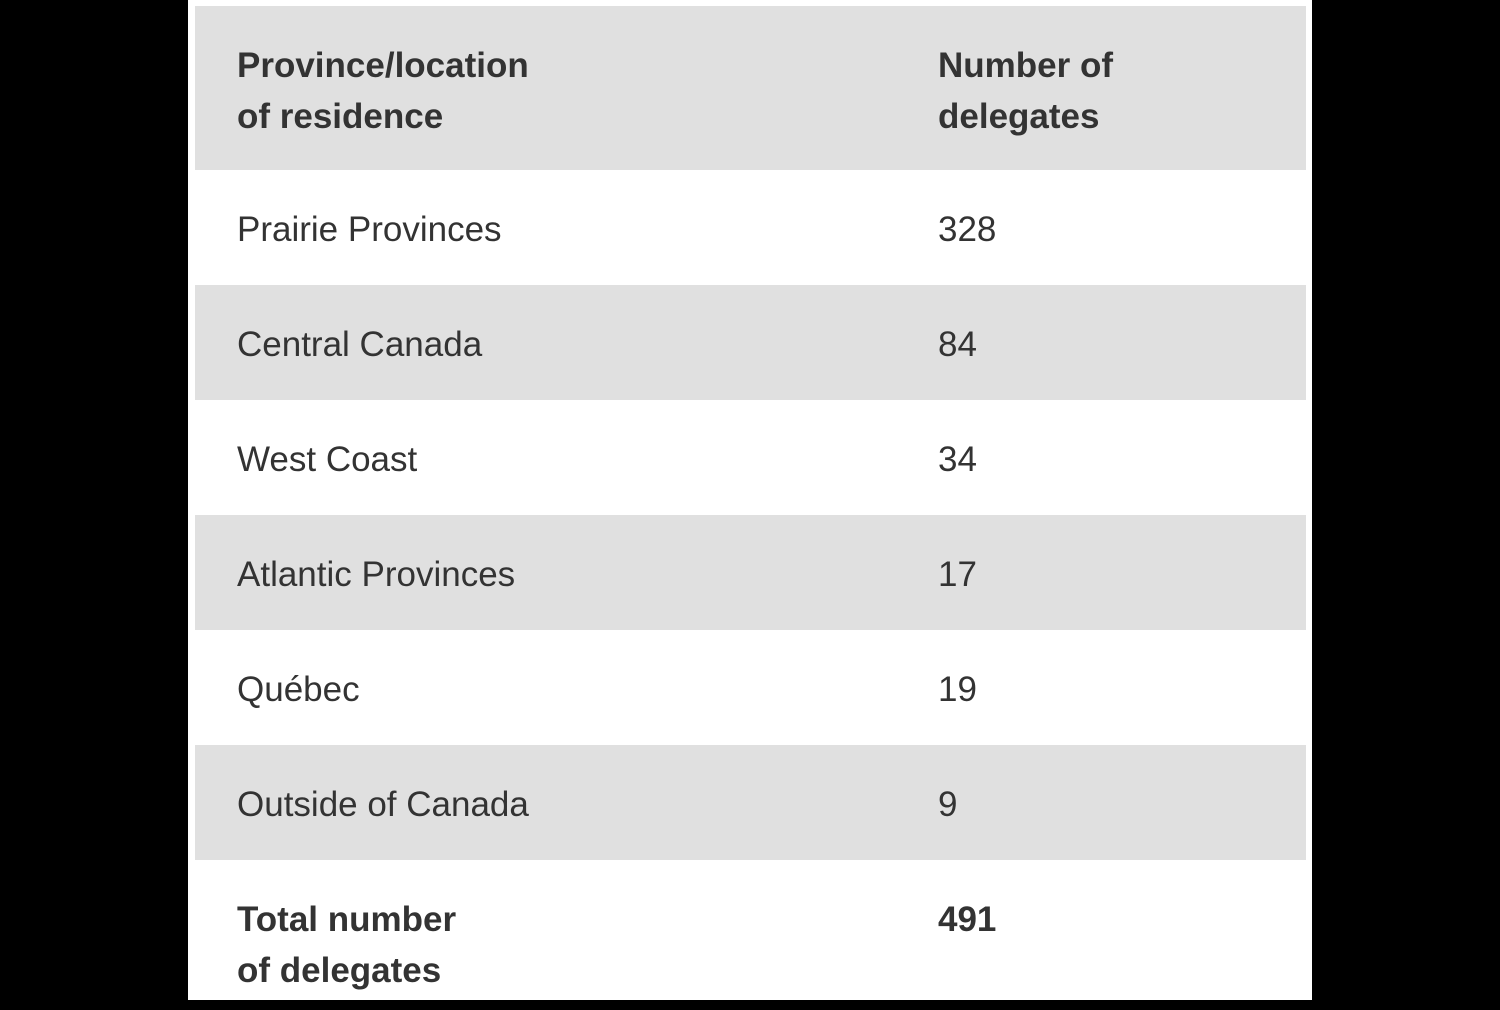 This screenshot has width=1500, height=1010. Describe the element at coordinates (750, 802) in the screenshot. I see `table-row: Outside of Canada 9` at that location.